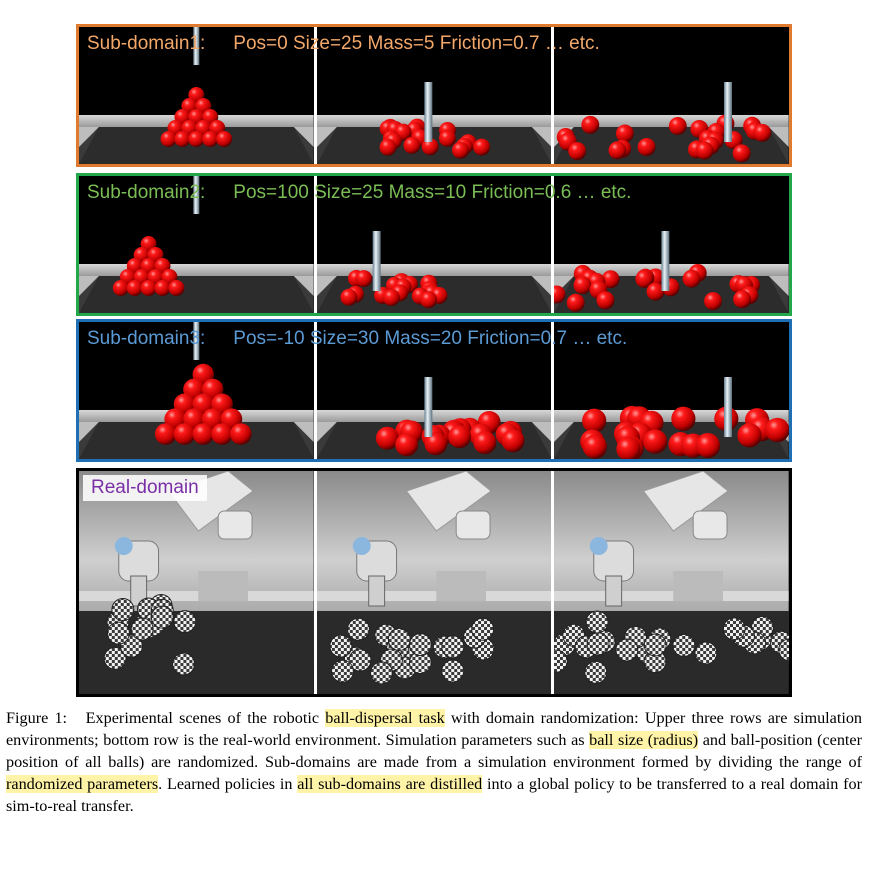 This screenshot has height=872, width=870. What do you see at coordinates (390, 784) in the screenshot?
I see `caption-highlight-4: all sub-domains are distilled` at bounding box center [390, 784].